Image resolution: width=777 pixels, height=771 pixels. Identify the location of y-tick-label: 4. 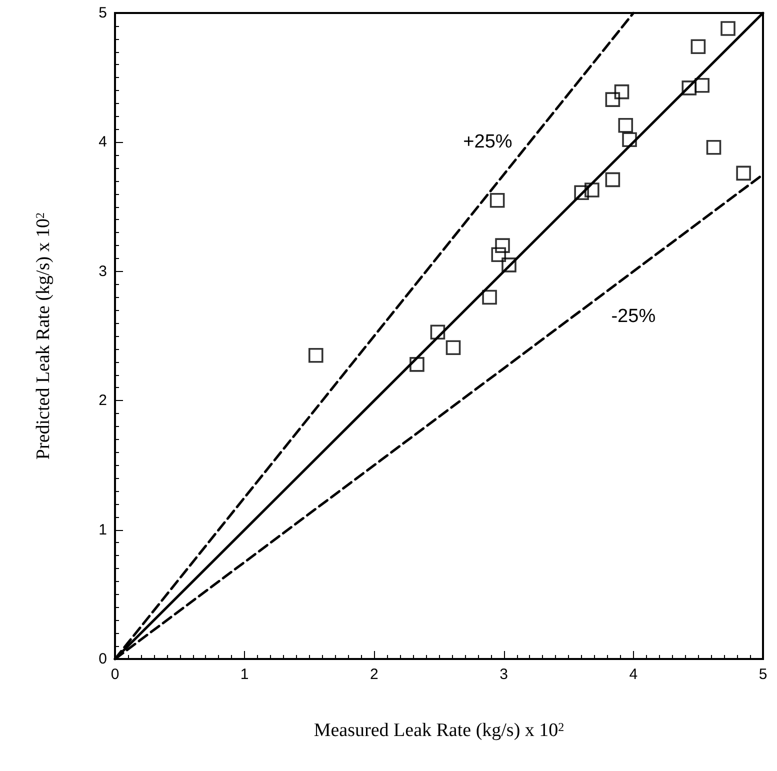
(102, 142).